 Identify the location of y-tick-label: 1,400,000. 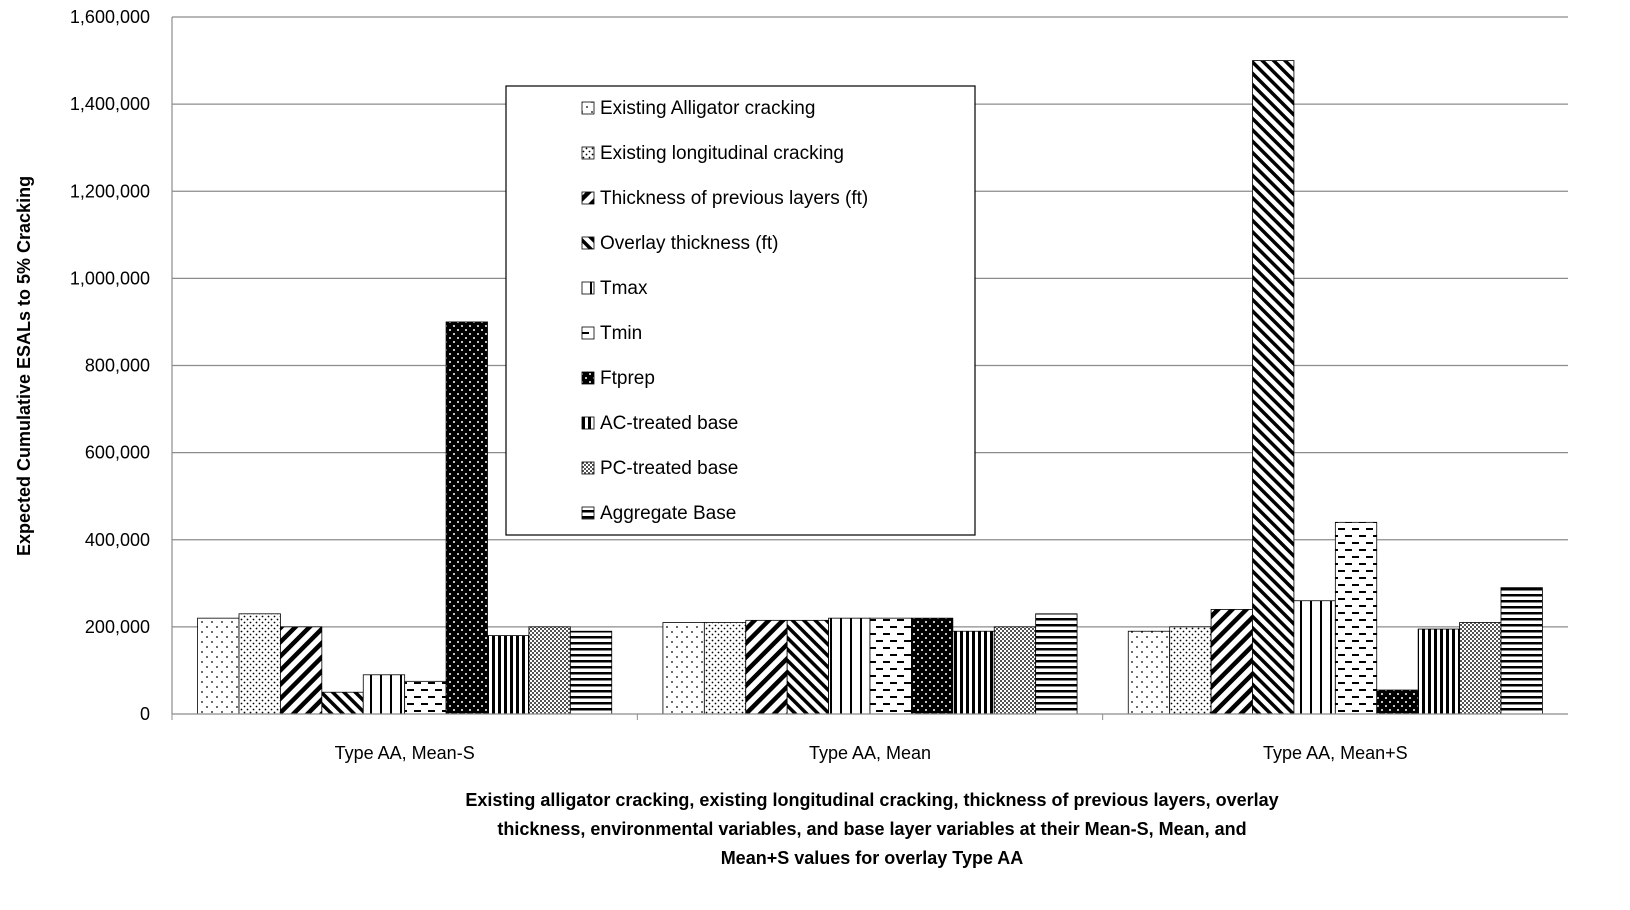
(110, 104).